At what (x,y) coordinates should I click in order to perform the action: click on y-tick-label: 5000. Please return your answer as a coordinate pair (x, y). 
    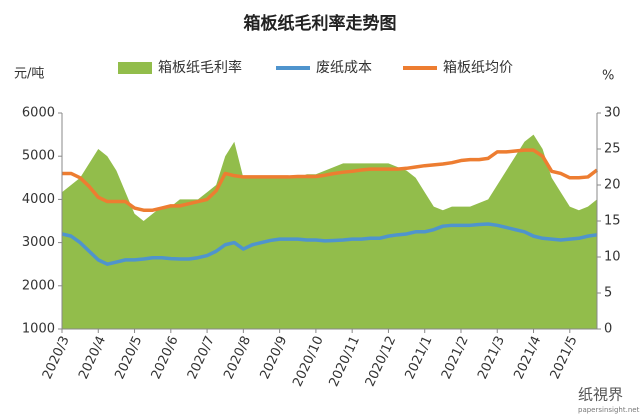
    Looking at the image, I should click on (38, 156).